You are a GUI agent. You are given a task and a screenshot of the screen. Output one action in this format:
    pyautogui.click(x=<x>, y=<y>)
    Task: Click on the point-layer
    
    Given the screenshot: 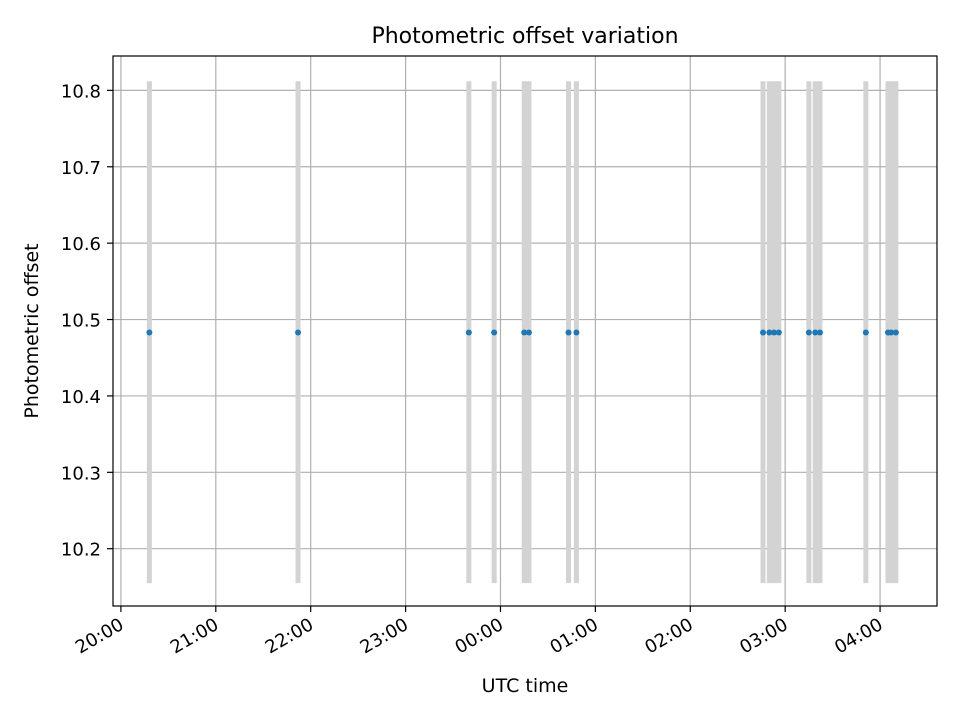 What is the action you would take?
    pyautogui.click(x=522, y=332)
    